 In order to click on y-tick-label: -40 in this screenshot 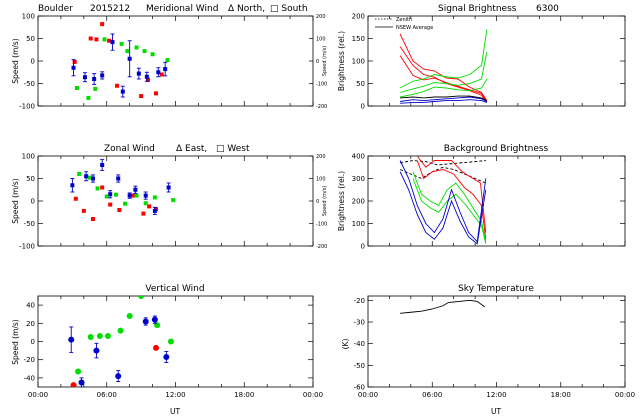, I will do `click(29, 378)`.